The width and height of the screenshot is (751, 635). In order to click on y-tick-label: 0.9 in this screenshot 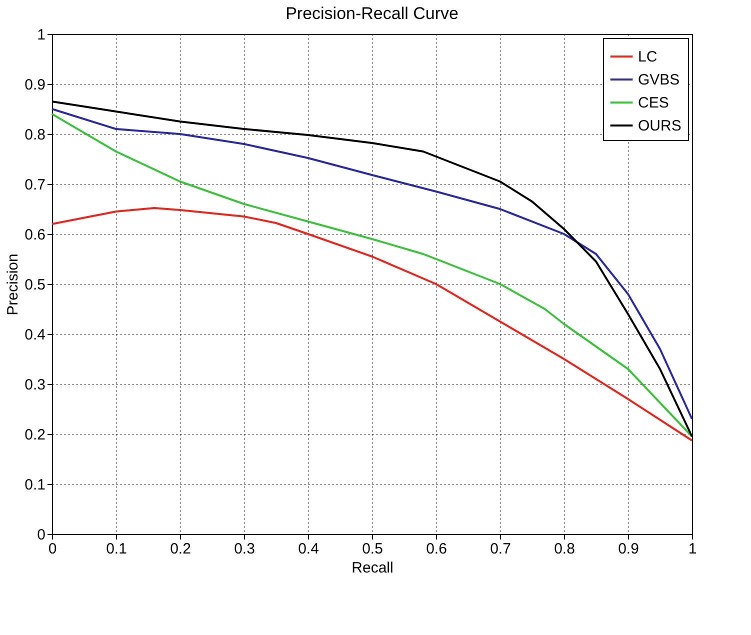, I will do `click(35, 85)`.